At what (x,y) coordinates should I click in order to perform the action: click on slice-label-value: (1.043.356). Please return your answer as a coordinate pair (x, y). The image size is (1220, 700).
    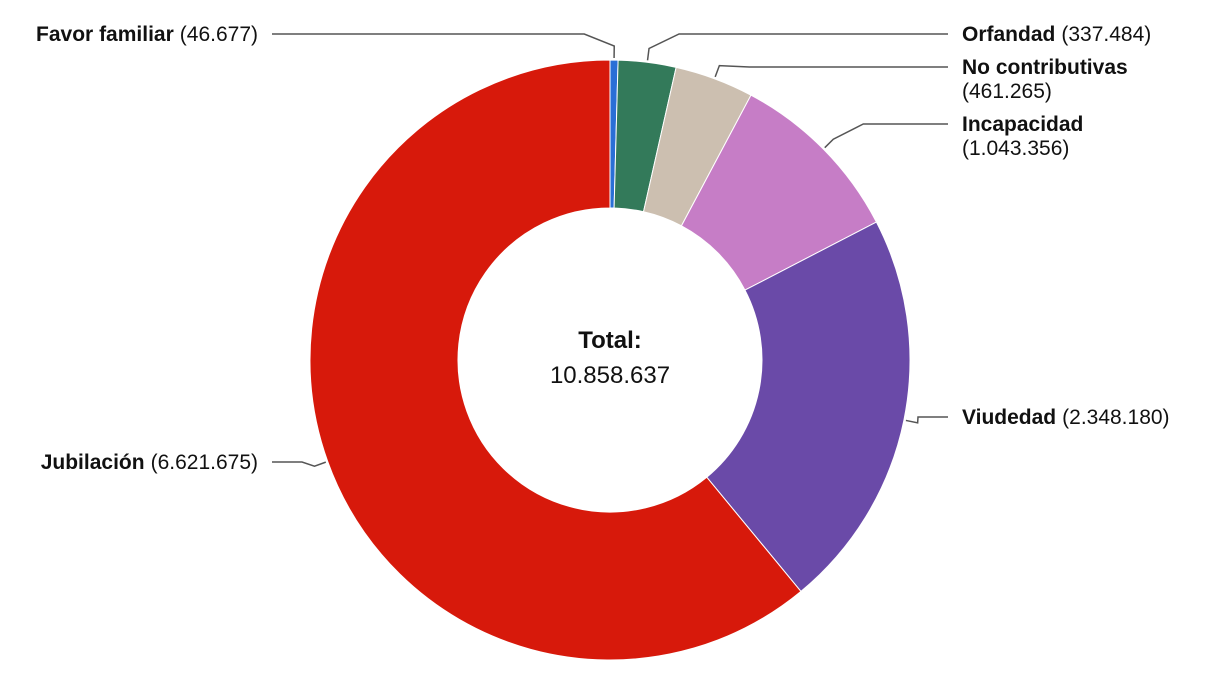
    Looking at the image, I should click on (1015, 148).